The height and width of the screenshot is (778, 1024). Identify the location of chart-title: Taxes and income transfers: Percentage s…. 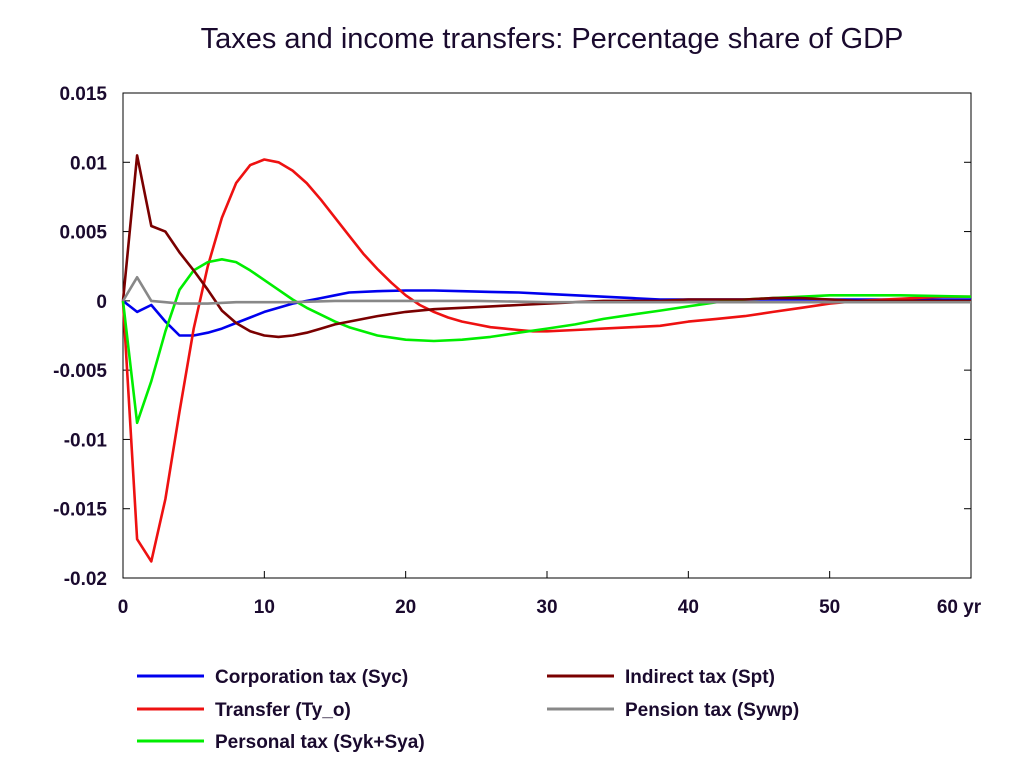
(552, 39).